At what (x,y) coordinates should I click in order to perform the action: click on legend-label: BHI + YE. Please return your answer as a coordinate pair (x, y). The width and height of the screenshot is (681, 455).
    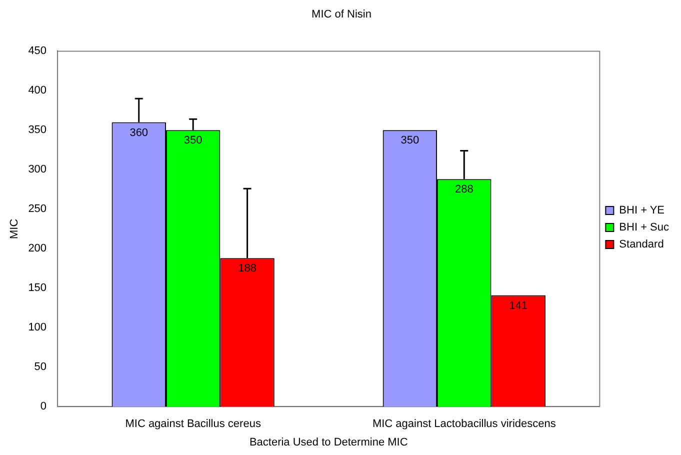
    Looking at the image, I should click on (642, 210).